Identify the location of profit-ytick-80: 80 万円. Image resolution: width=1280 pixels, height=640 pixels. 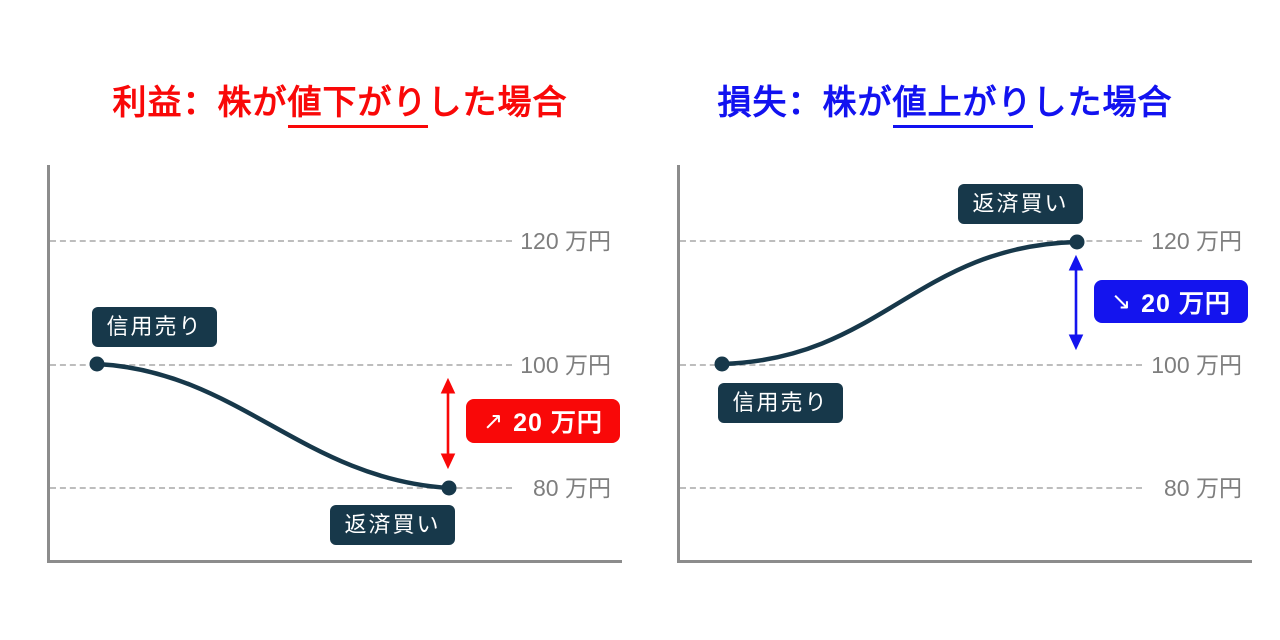
(572, 488).